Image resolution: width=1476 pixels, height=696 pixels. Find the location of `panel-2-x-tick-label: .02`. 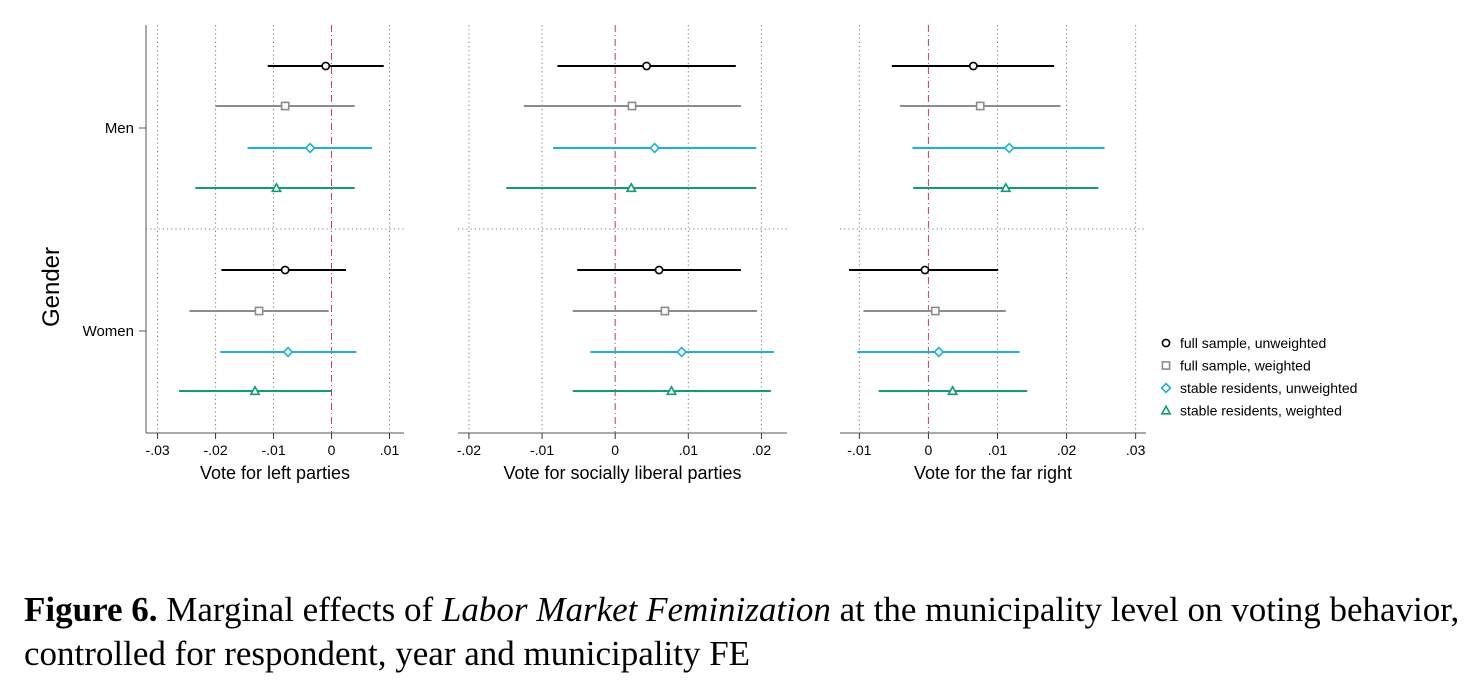

panel-2-x-tick-label: .02 is located at coordinates (762, 450).